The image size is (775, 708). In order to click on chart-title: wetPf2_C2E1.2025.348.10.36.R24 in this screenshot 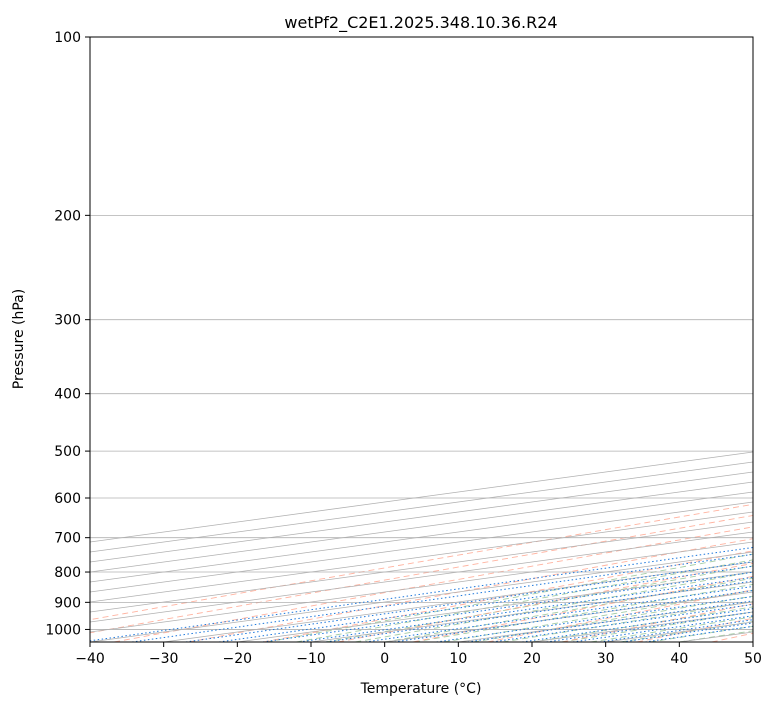, I will do `click(420, 23)`.